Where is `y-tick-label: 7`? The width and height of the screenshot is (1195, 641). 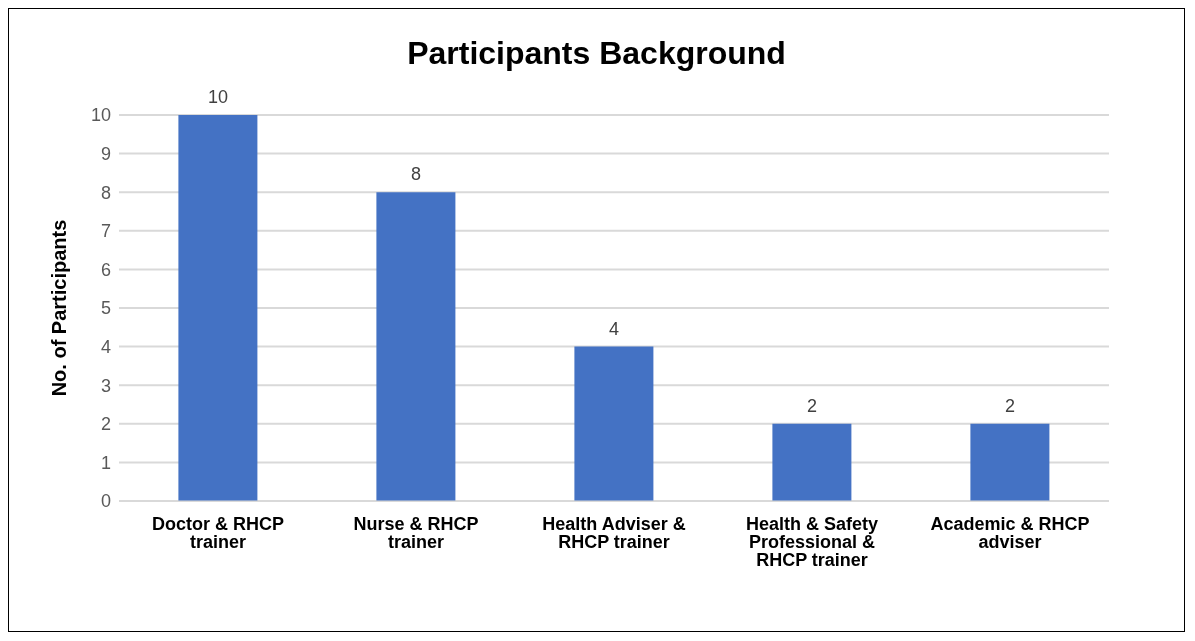
y-tick-label: 7 is located at coordinates (105, 231).